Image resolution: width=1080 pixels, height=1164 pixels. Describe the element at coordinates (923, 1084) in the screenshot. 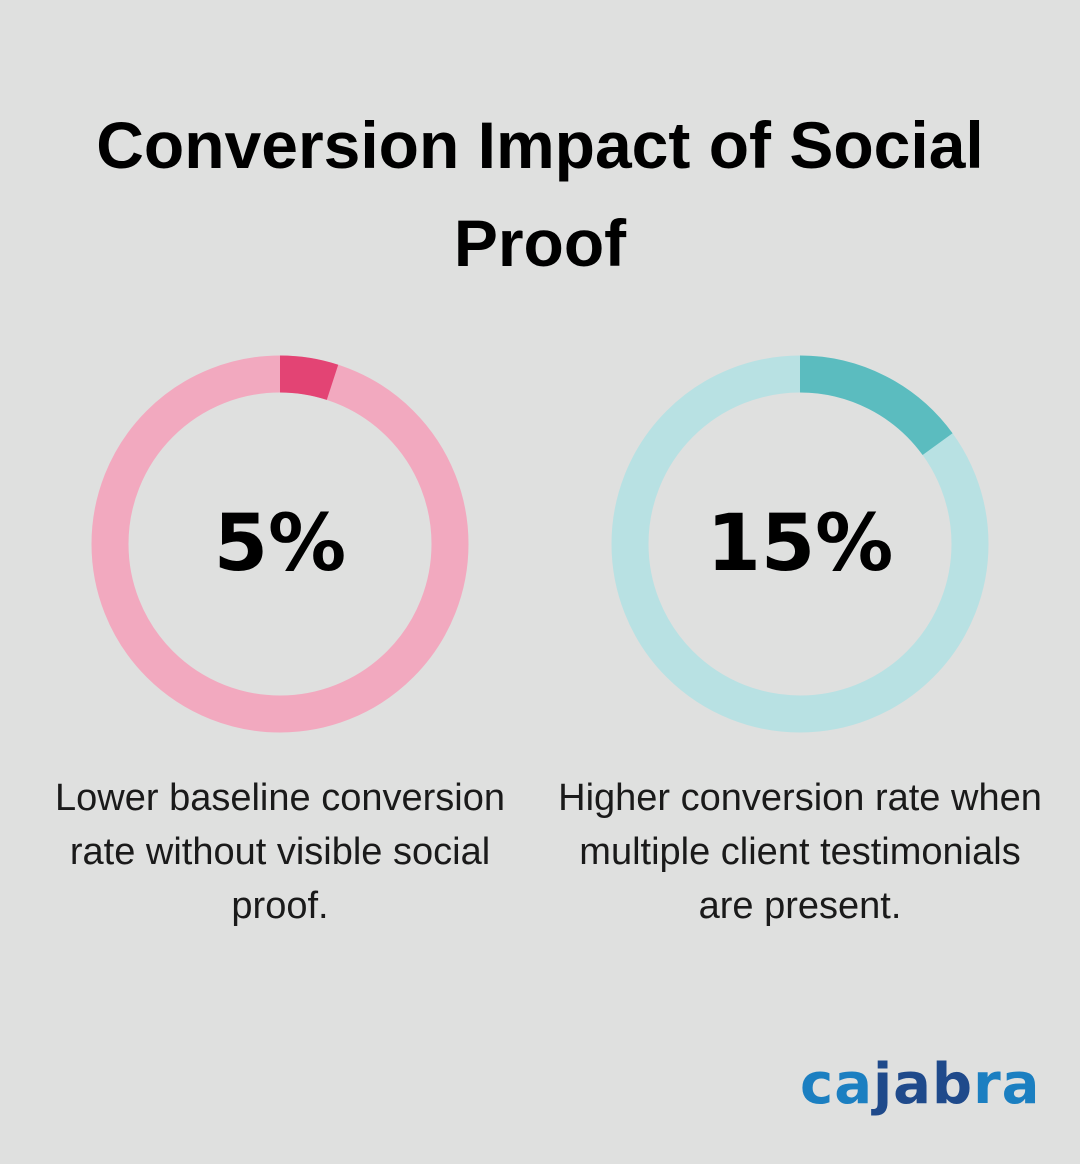

I see `logo-part: jab` at that location.